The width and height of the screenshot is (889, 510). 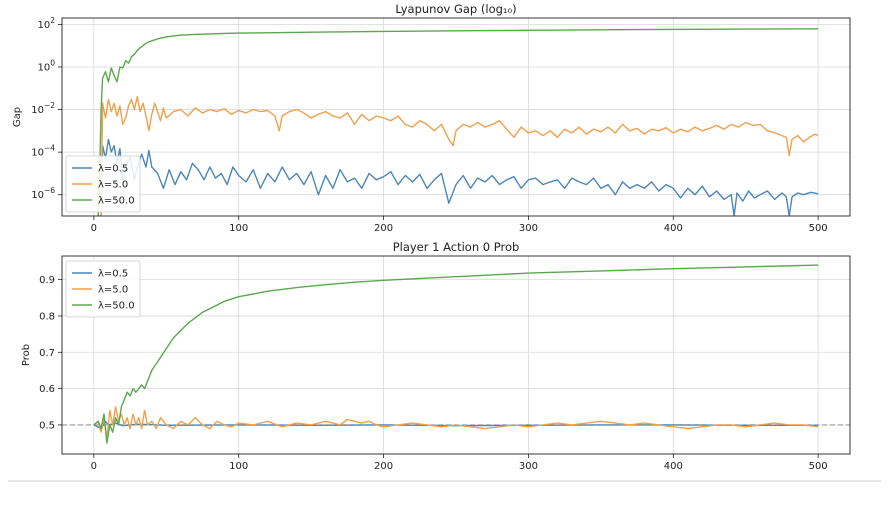 What do you see at coordinates (47, 353) in the screenshot?
I see `y-tick-label: 0.7` at bounding box center [47, 353].